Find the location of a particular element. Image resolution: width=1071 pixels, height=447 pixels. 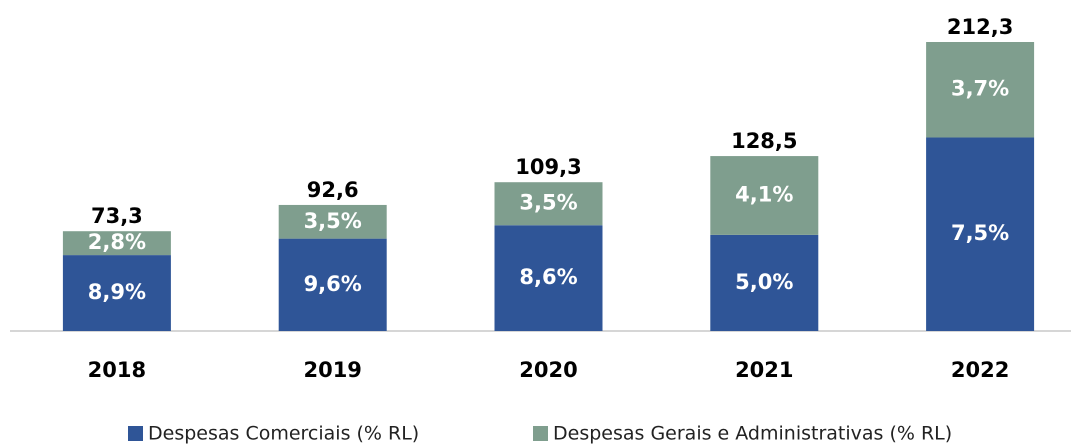

x-tick-label: 2018 is located at coordinates (117, 370).